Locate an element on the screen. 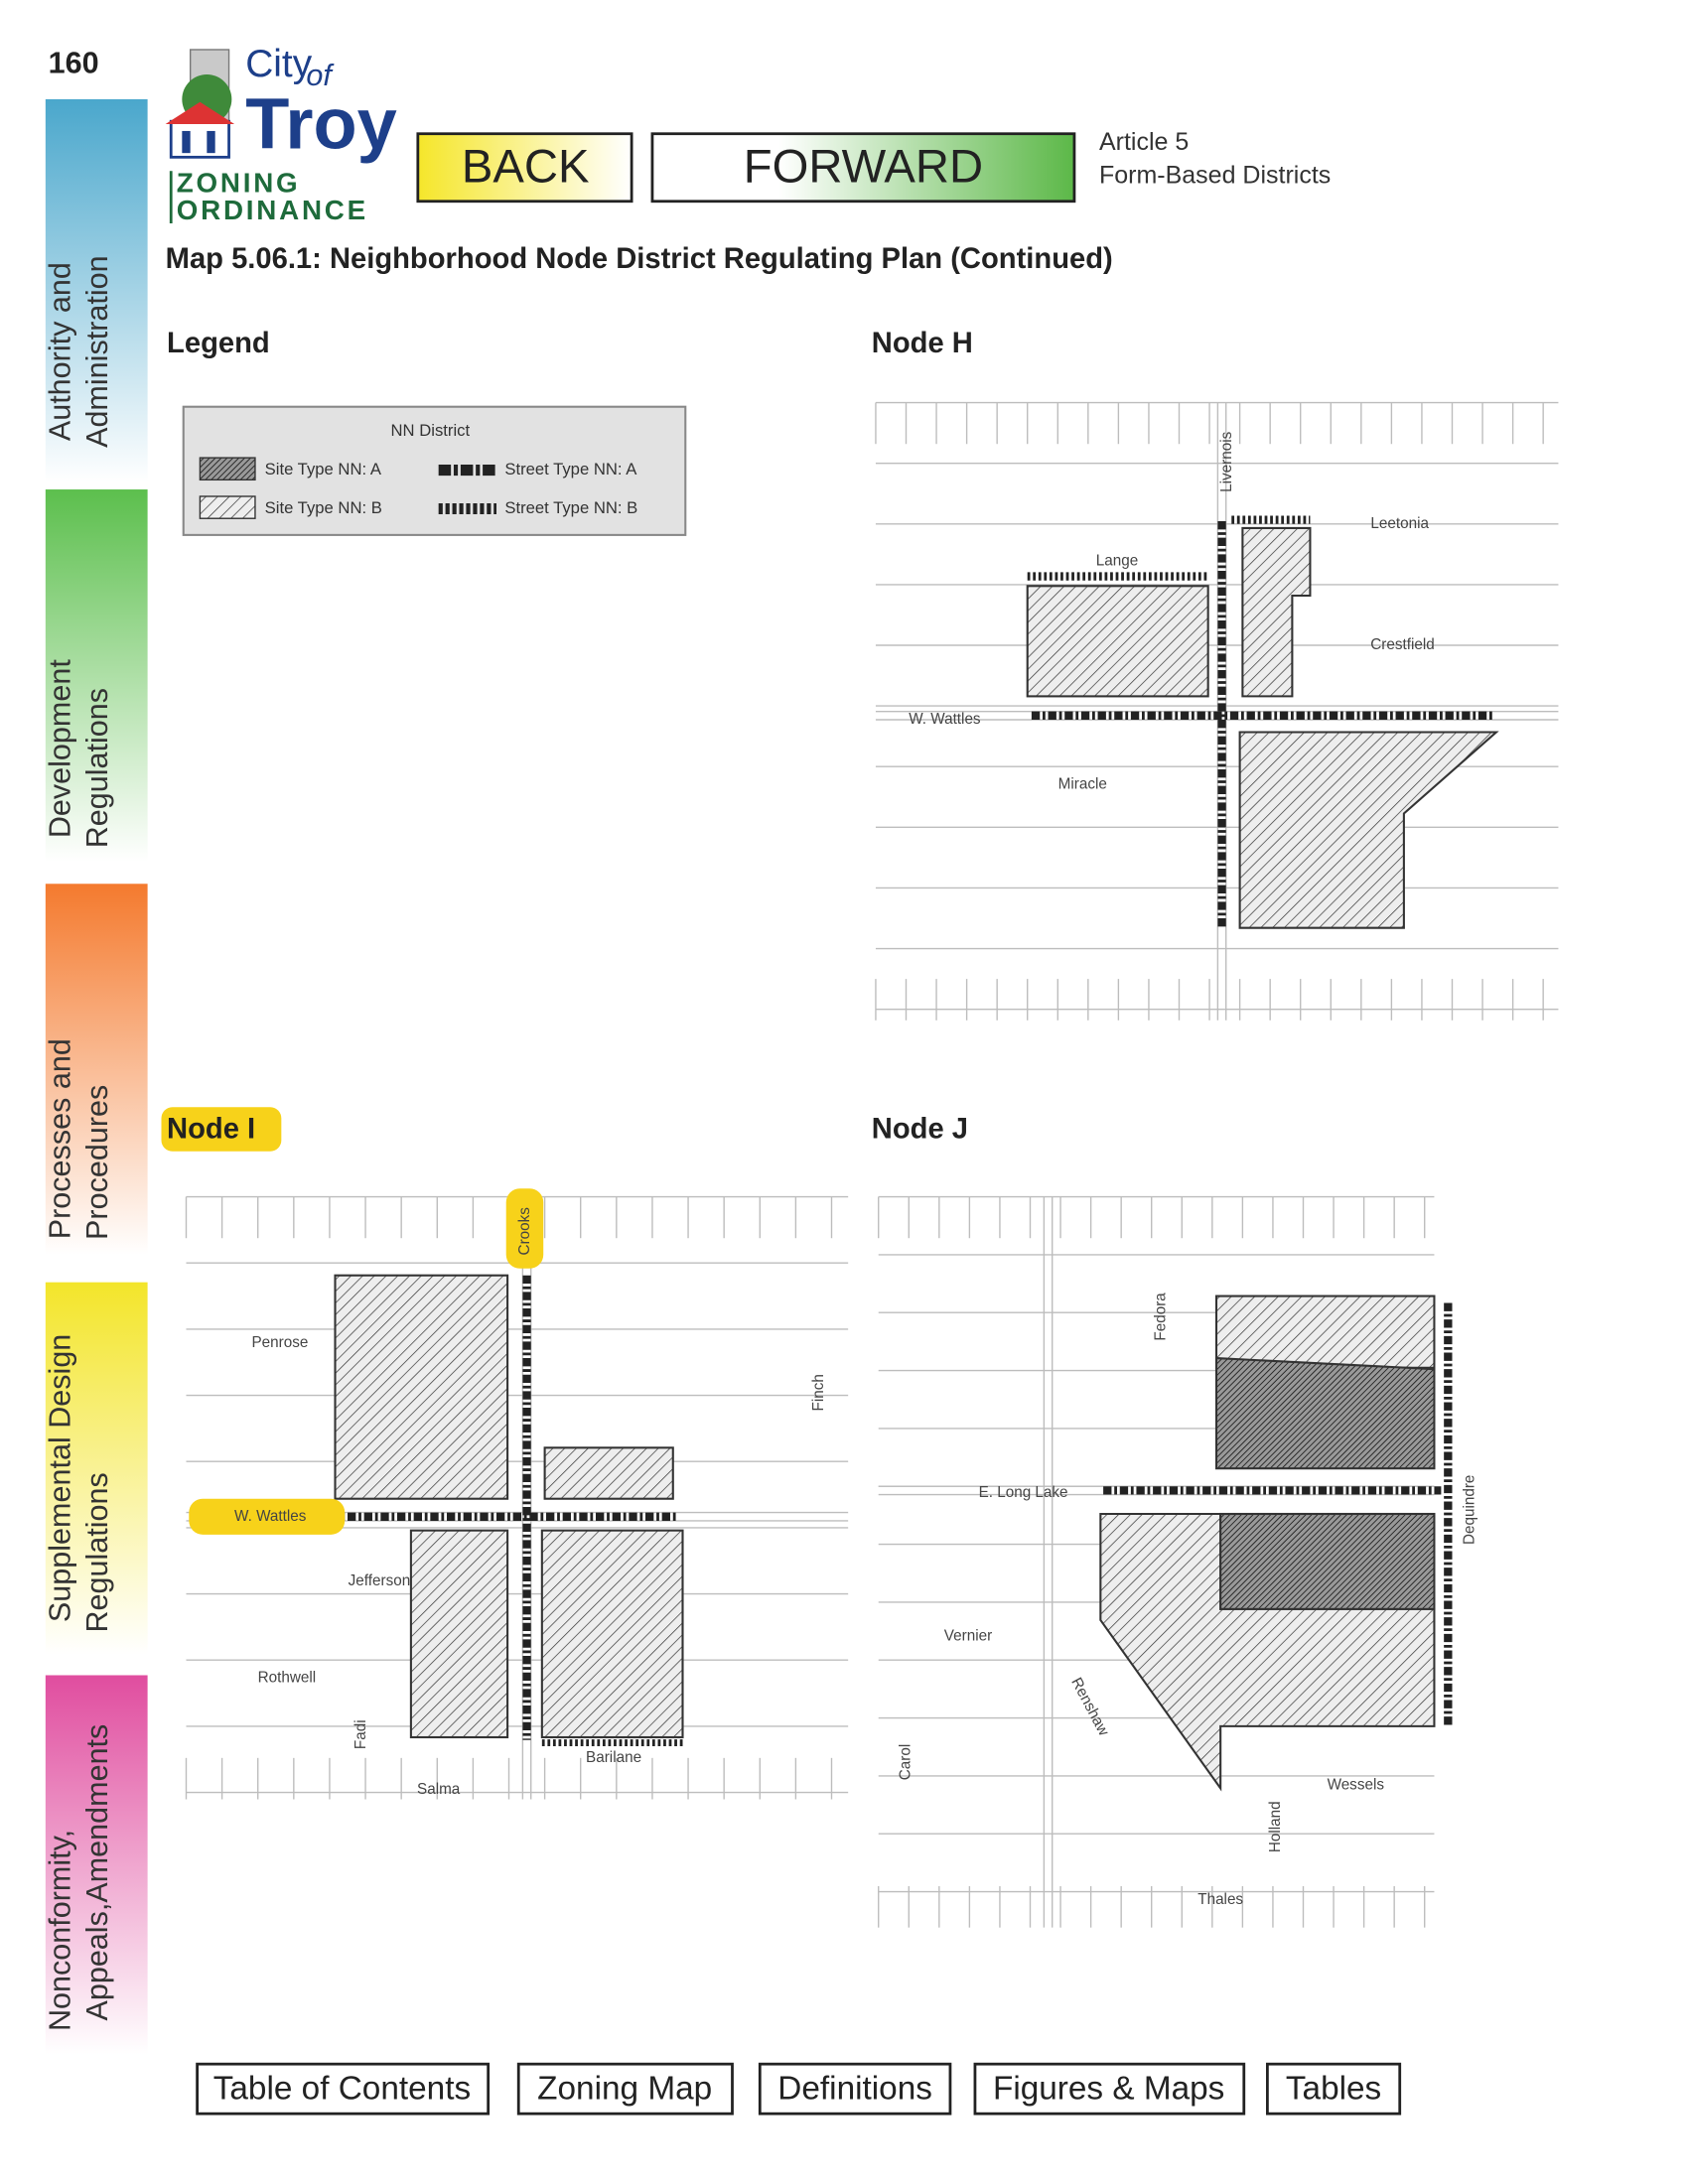  logo: City of Troy ZONING ORDINANCE is located at coordinates (281, 134).